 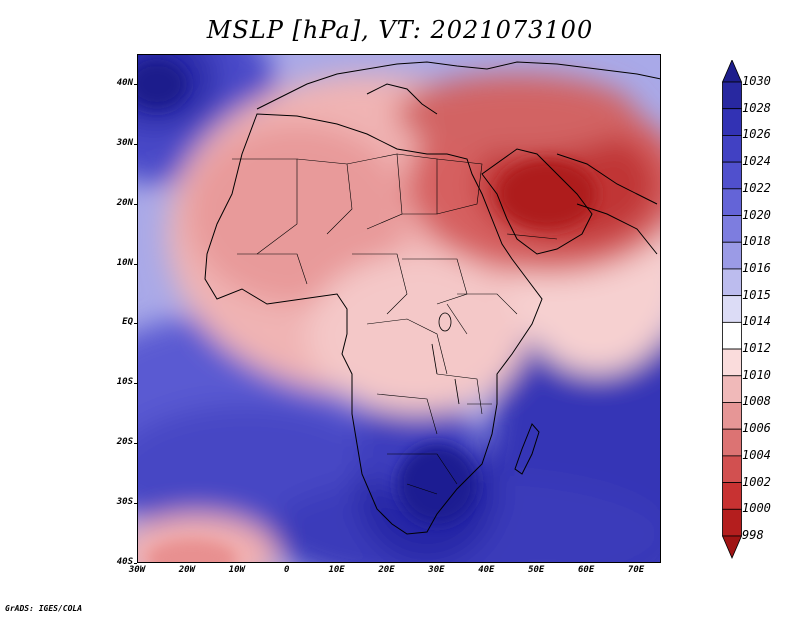 I want to click on lakes, so click(x=445, y=358).